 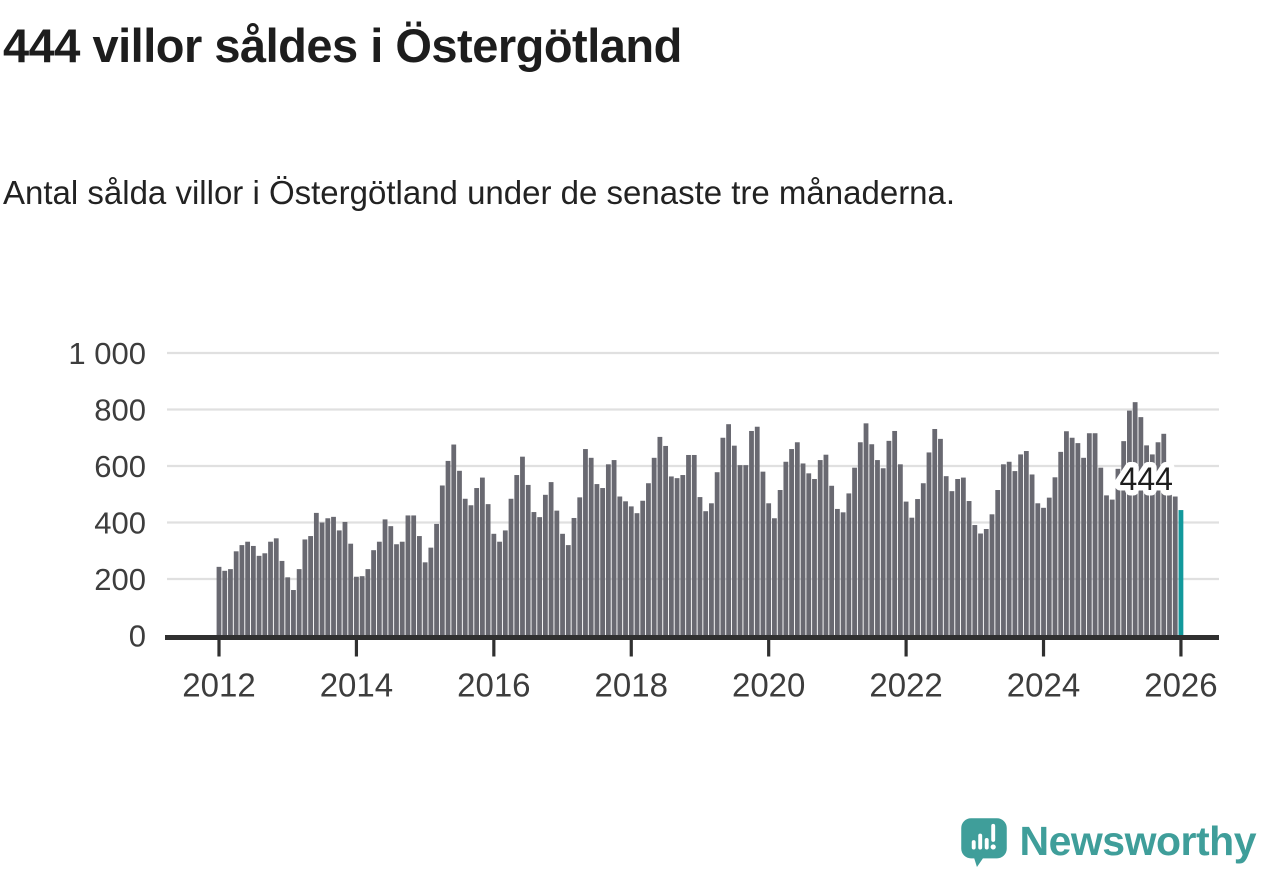 What do you see at coordinates (120, 579) in the screenshot?
I see `y-axis-tick-label: 200` at bounding box center [120, 579].